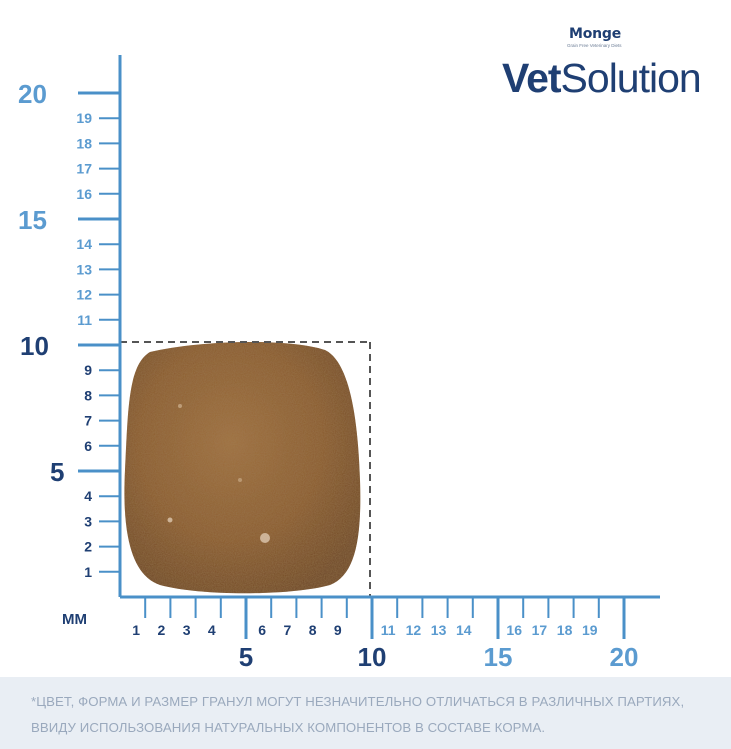  I want to click on y-minor-label: 2, so click(88, 547).